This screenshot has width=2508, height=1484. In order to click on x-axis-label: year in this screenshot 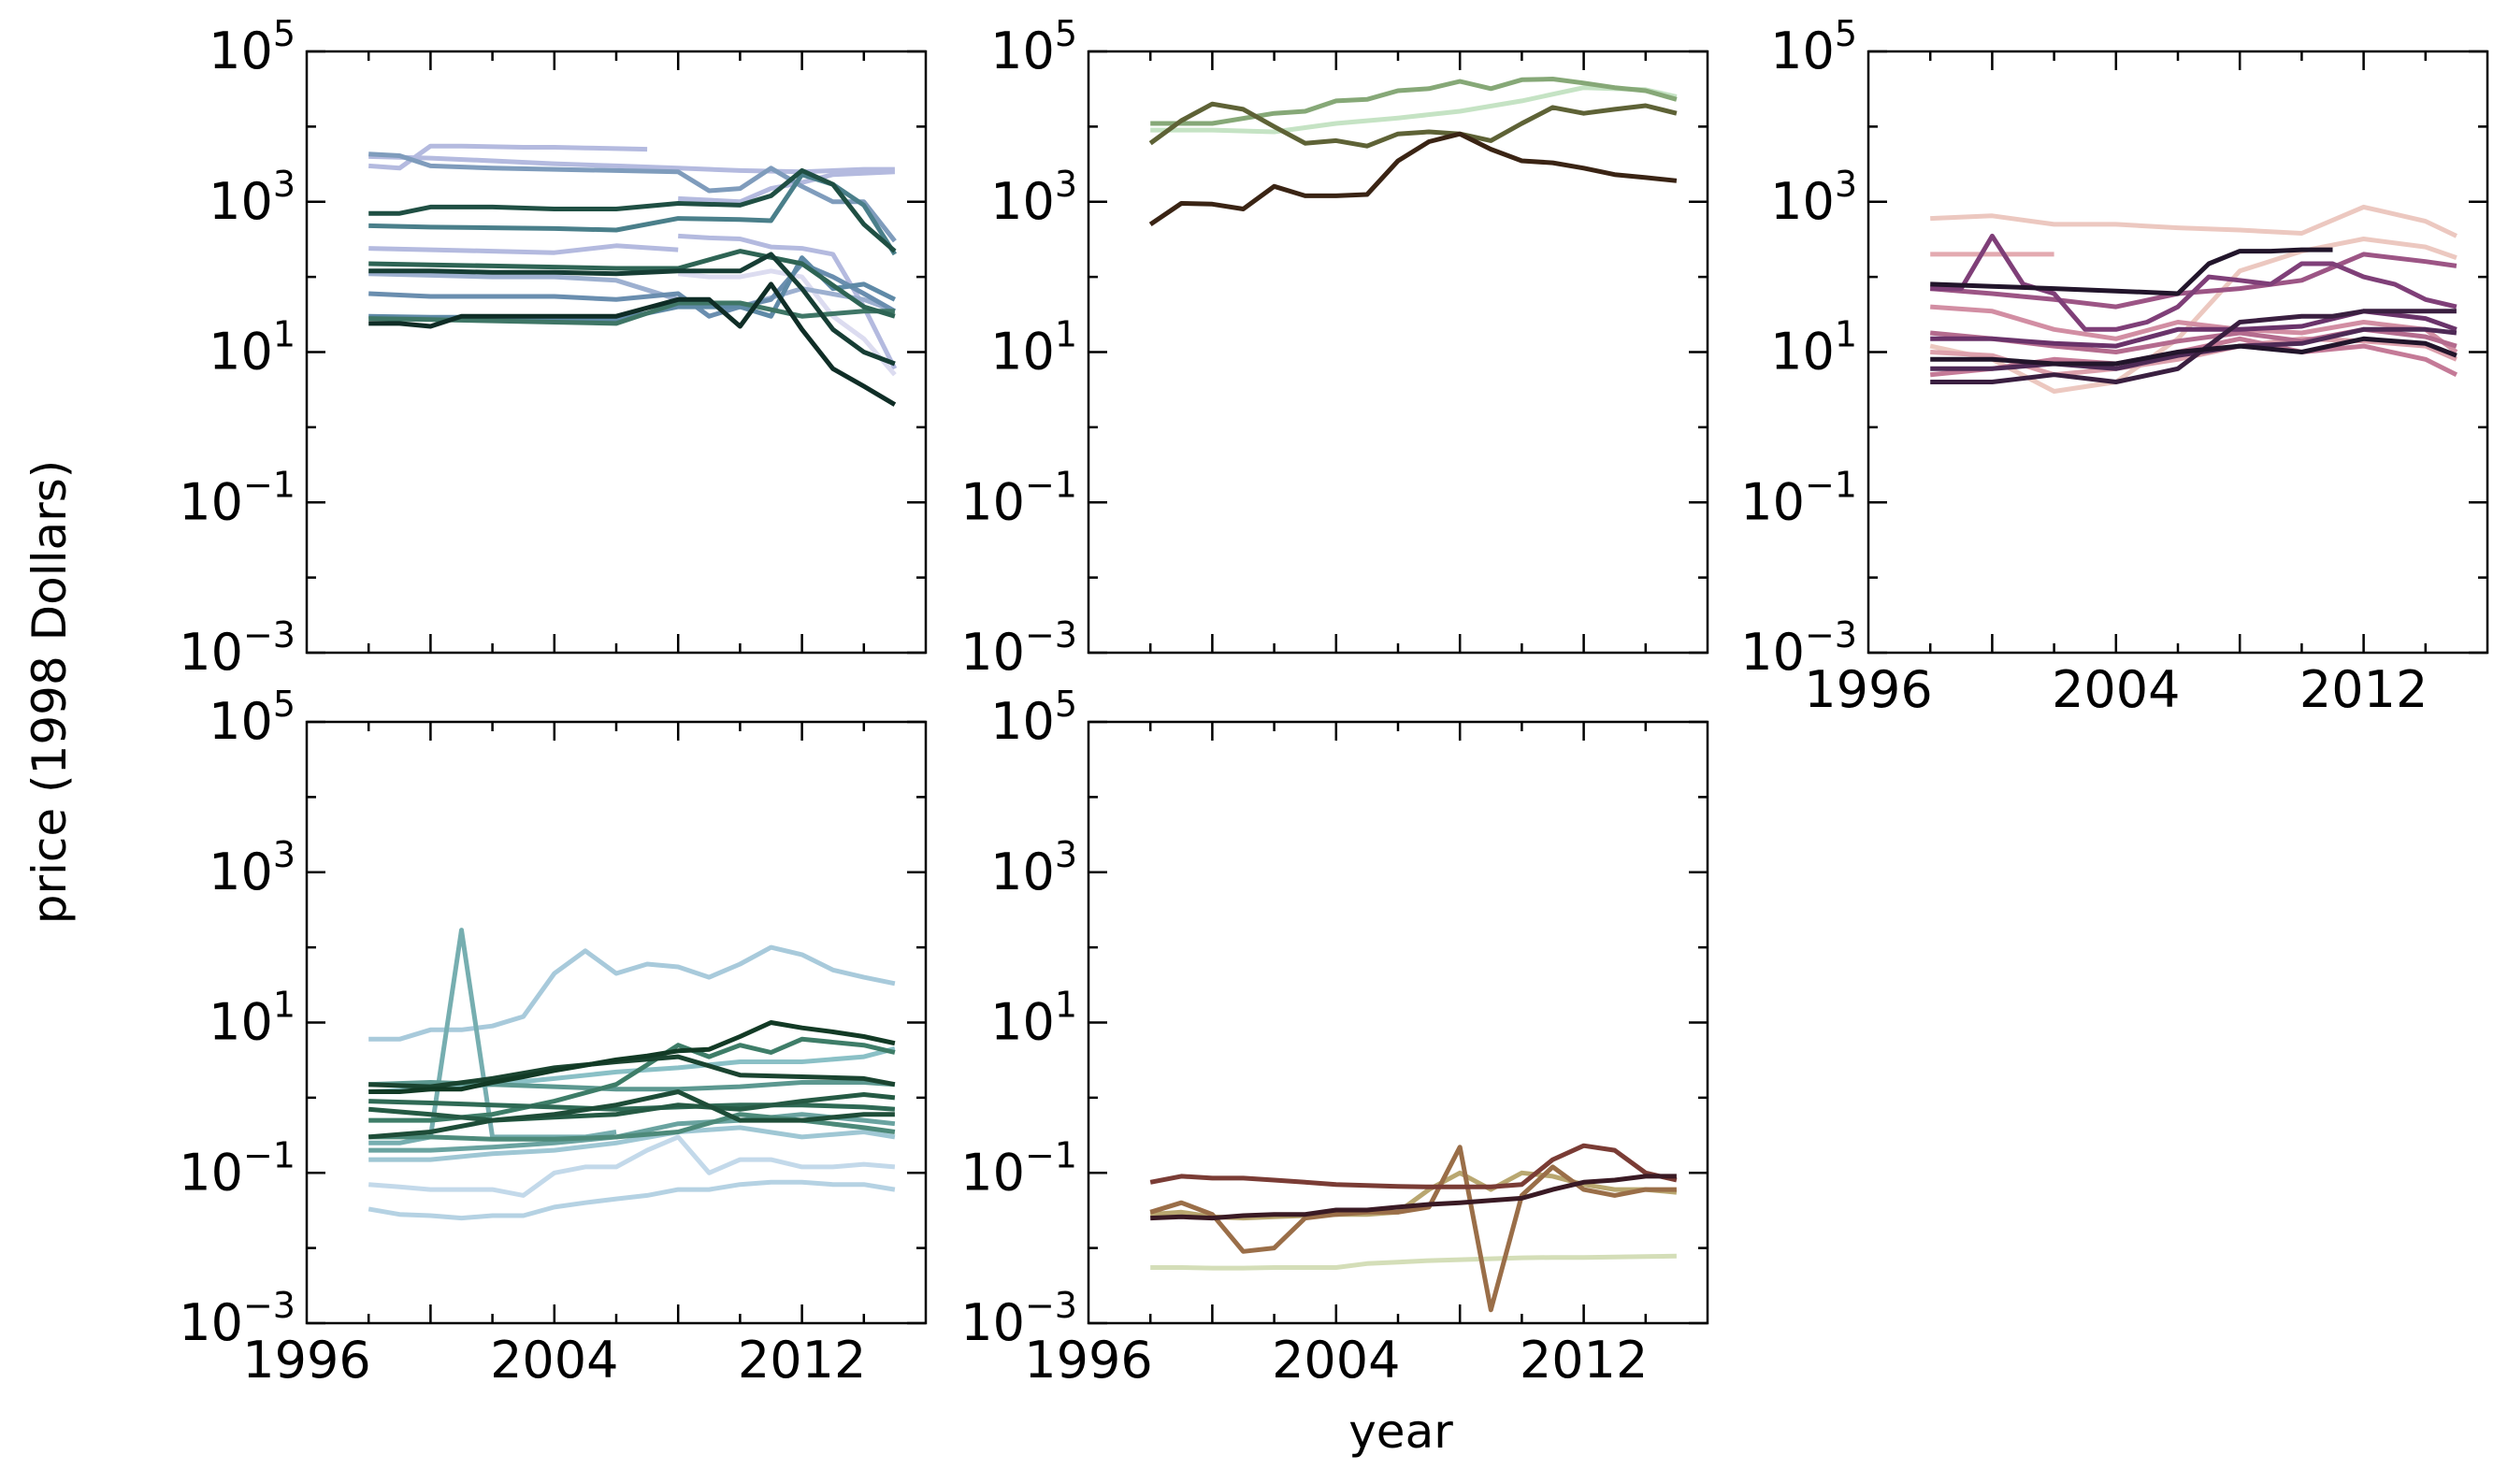, I will do `click(1400, 1432)`.